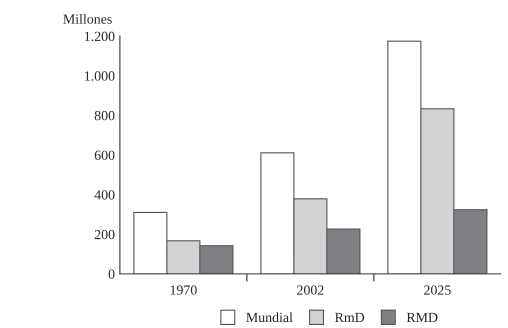 Image resolution: width=508 pixels, height=328 pixels. I want to click on y-axis-title: Millones, so click(87, 19).